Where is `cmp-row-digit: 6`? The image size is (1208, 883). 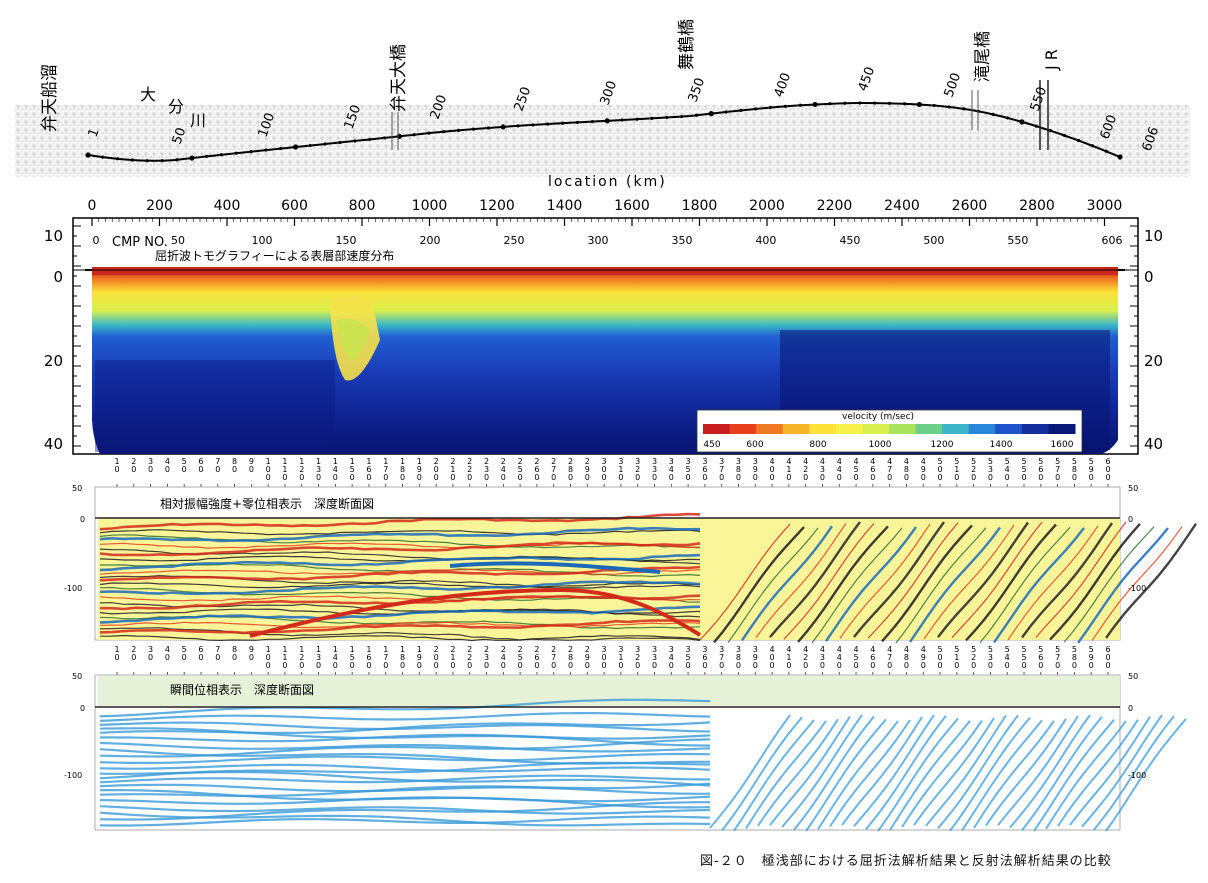
cmp-row-digit: 6 is located at coordinates (368, 657).